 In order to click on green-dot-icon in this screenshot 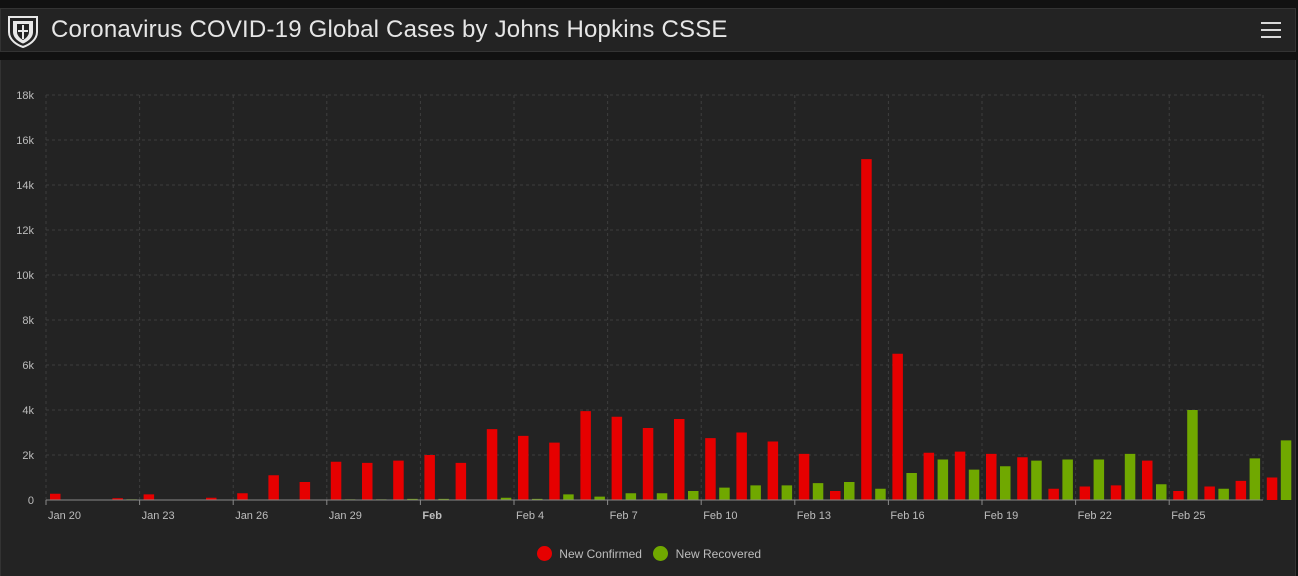, I will do `click(661, 554)`.